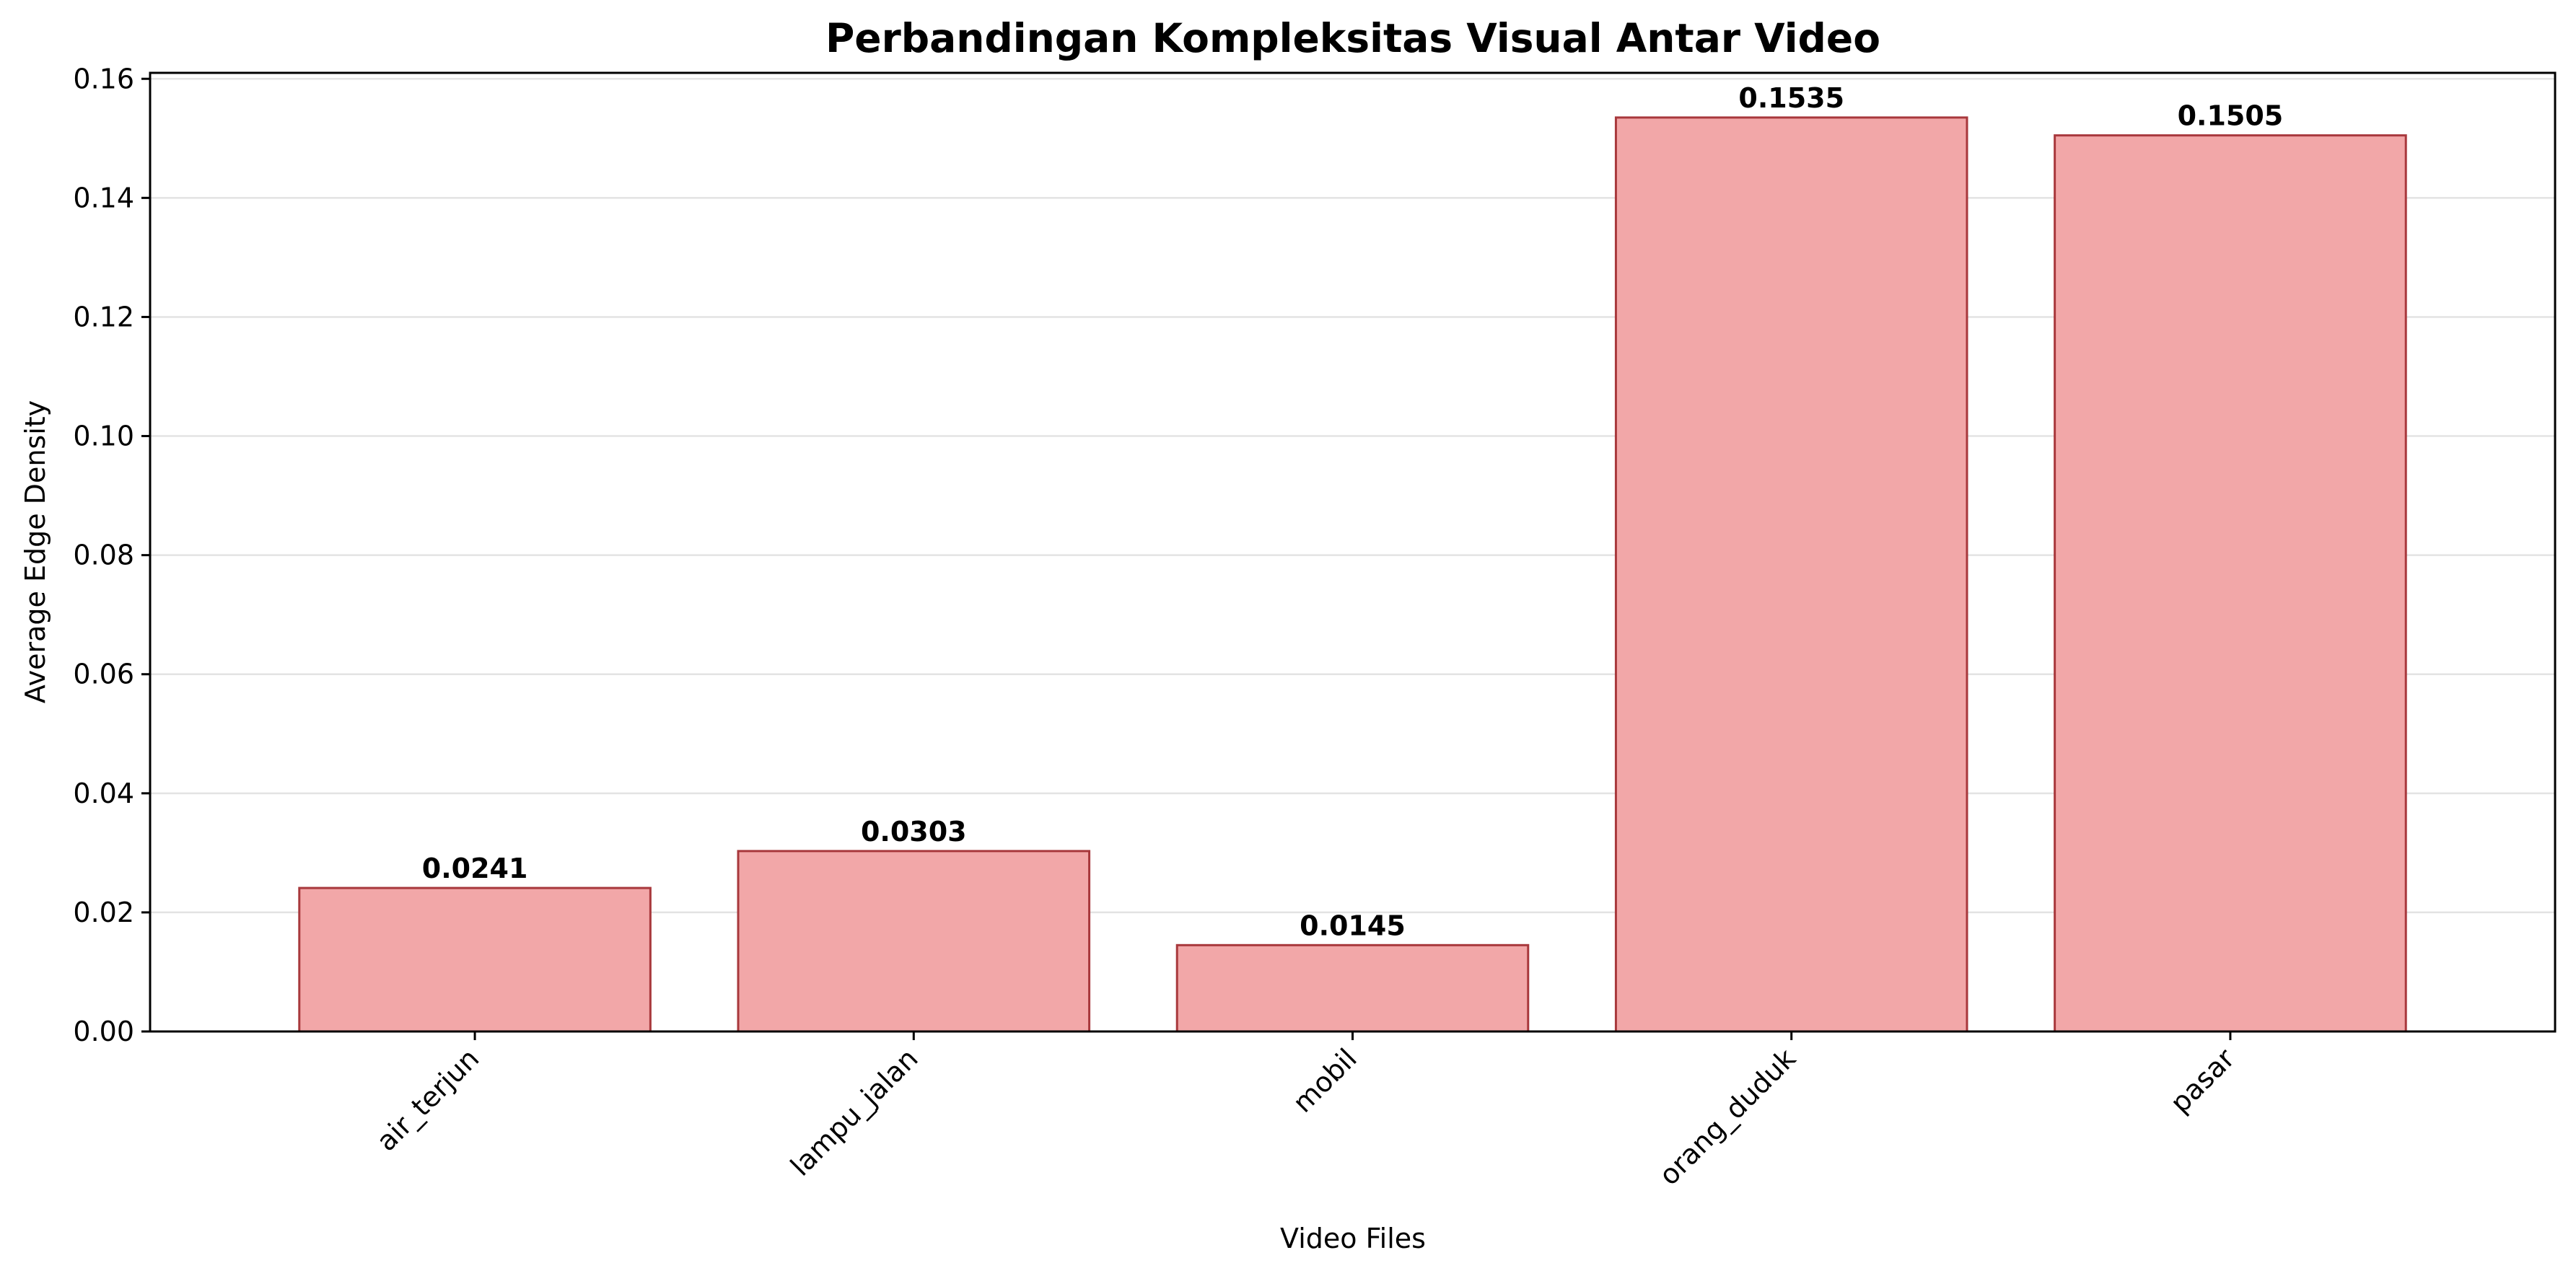 The image size is (2576, 1276). I want to click on bar-mobil, so click(1352, 988).